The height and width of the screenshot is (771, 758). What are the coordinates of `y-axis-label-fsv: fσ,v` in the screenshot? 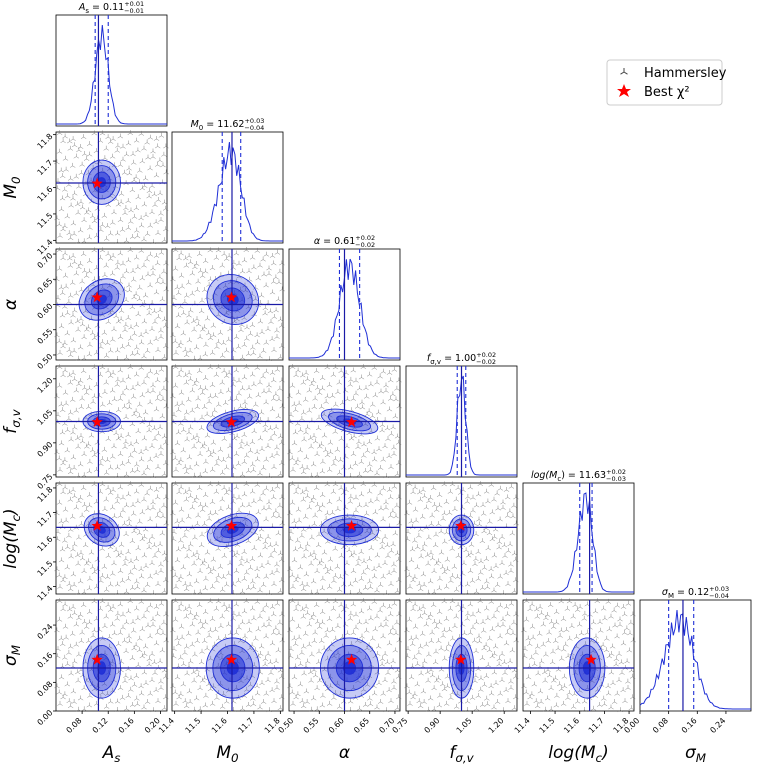 It's located at (12, 420).